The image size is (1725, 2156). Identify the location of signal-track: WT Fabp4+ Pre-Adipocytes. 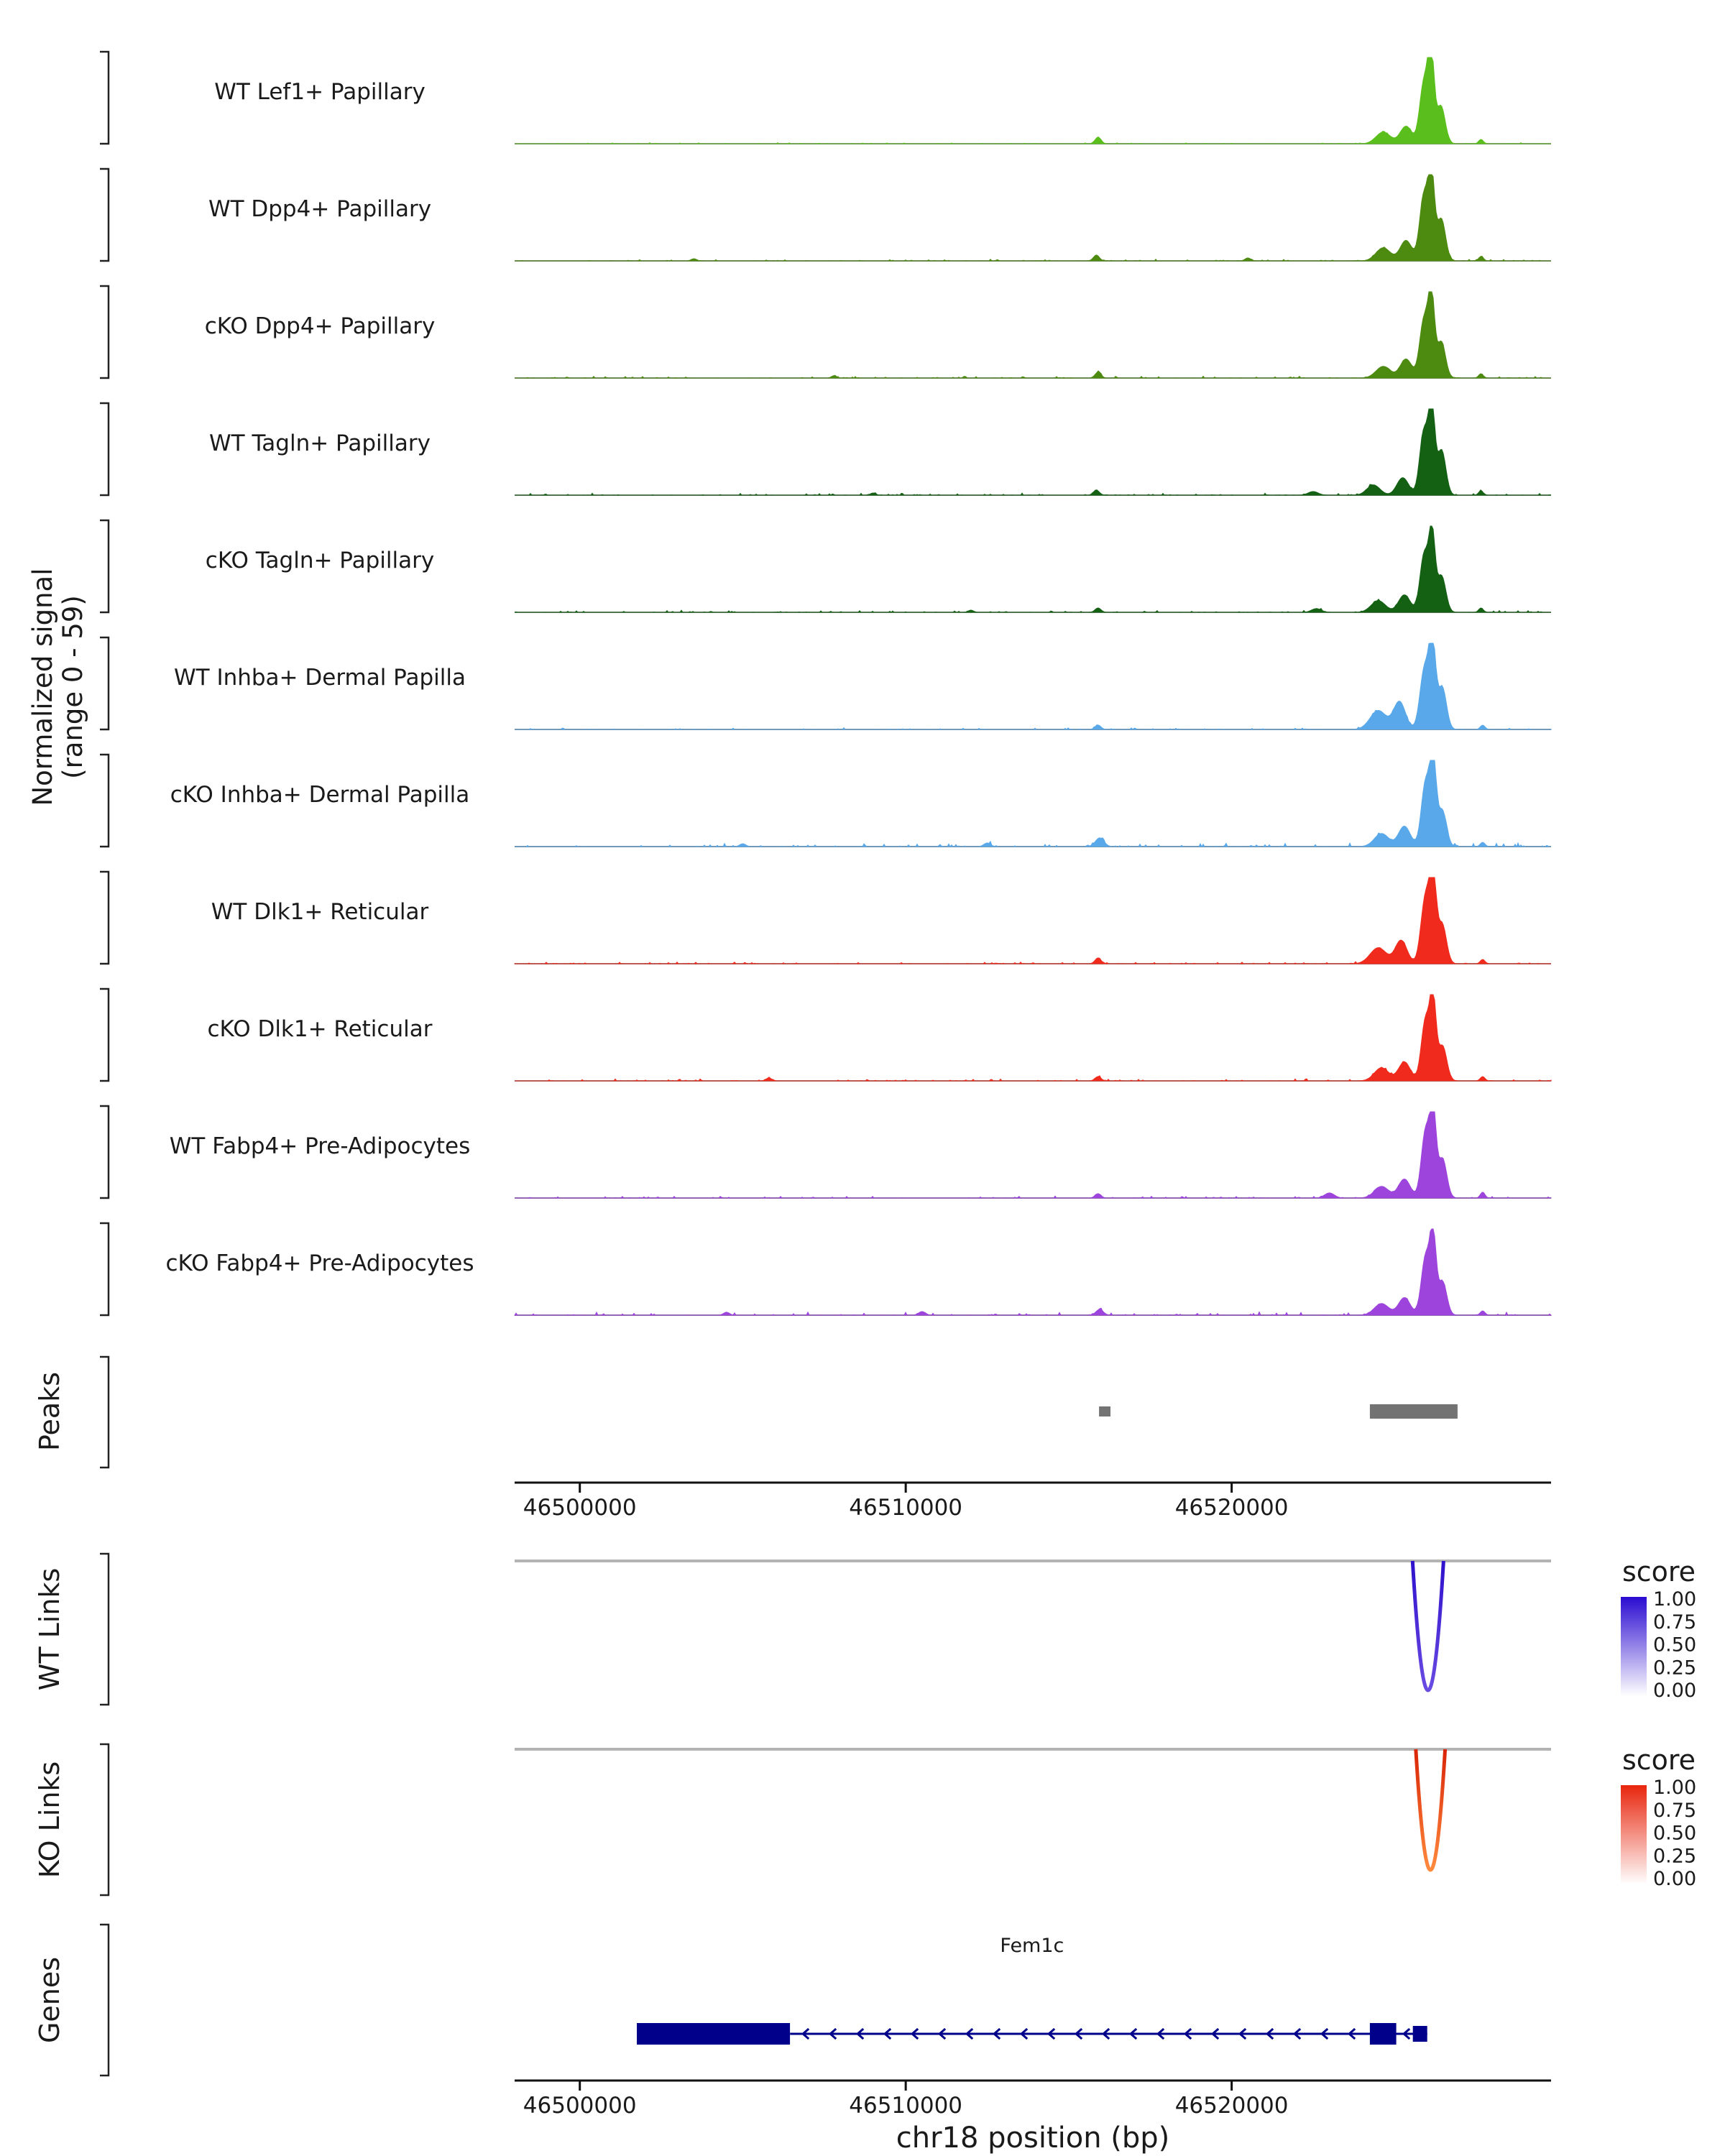
(826, 1152).